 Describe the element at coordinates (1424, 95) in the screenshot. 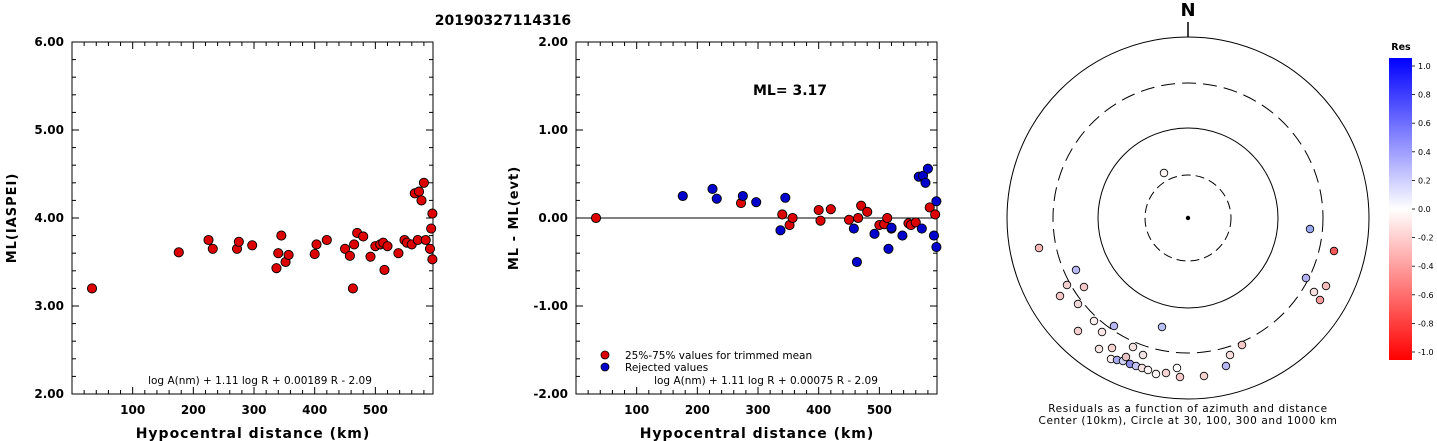

I see `colorbar-tick-label: 0.8` at that location.